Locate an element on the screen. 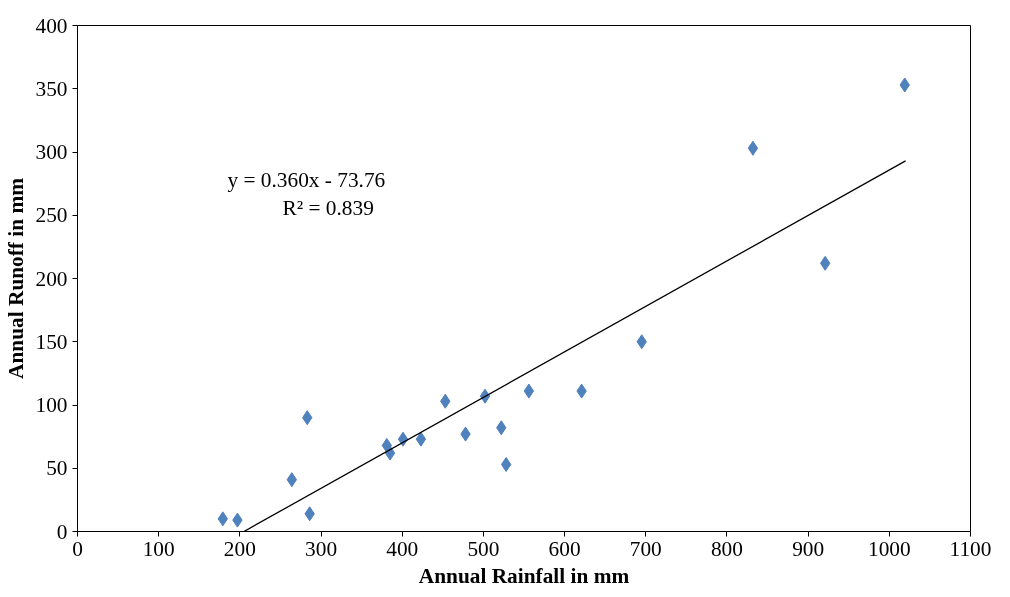 The image size is (1010, 597). x-tick-label: 700 is located at coordinates (645, 548).